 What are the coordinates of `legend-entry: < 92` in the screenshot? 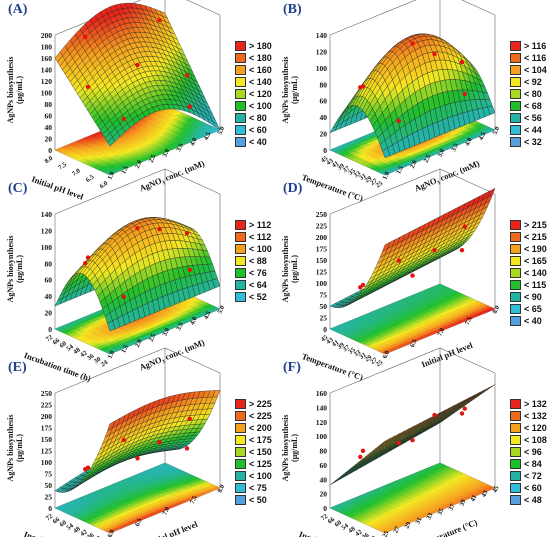 It's located at (530, 81).